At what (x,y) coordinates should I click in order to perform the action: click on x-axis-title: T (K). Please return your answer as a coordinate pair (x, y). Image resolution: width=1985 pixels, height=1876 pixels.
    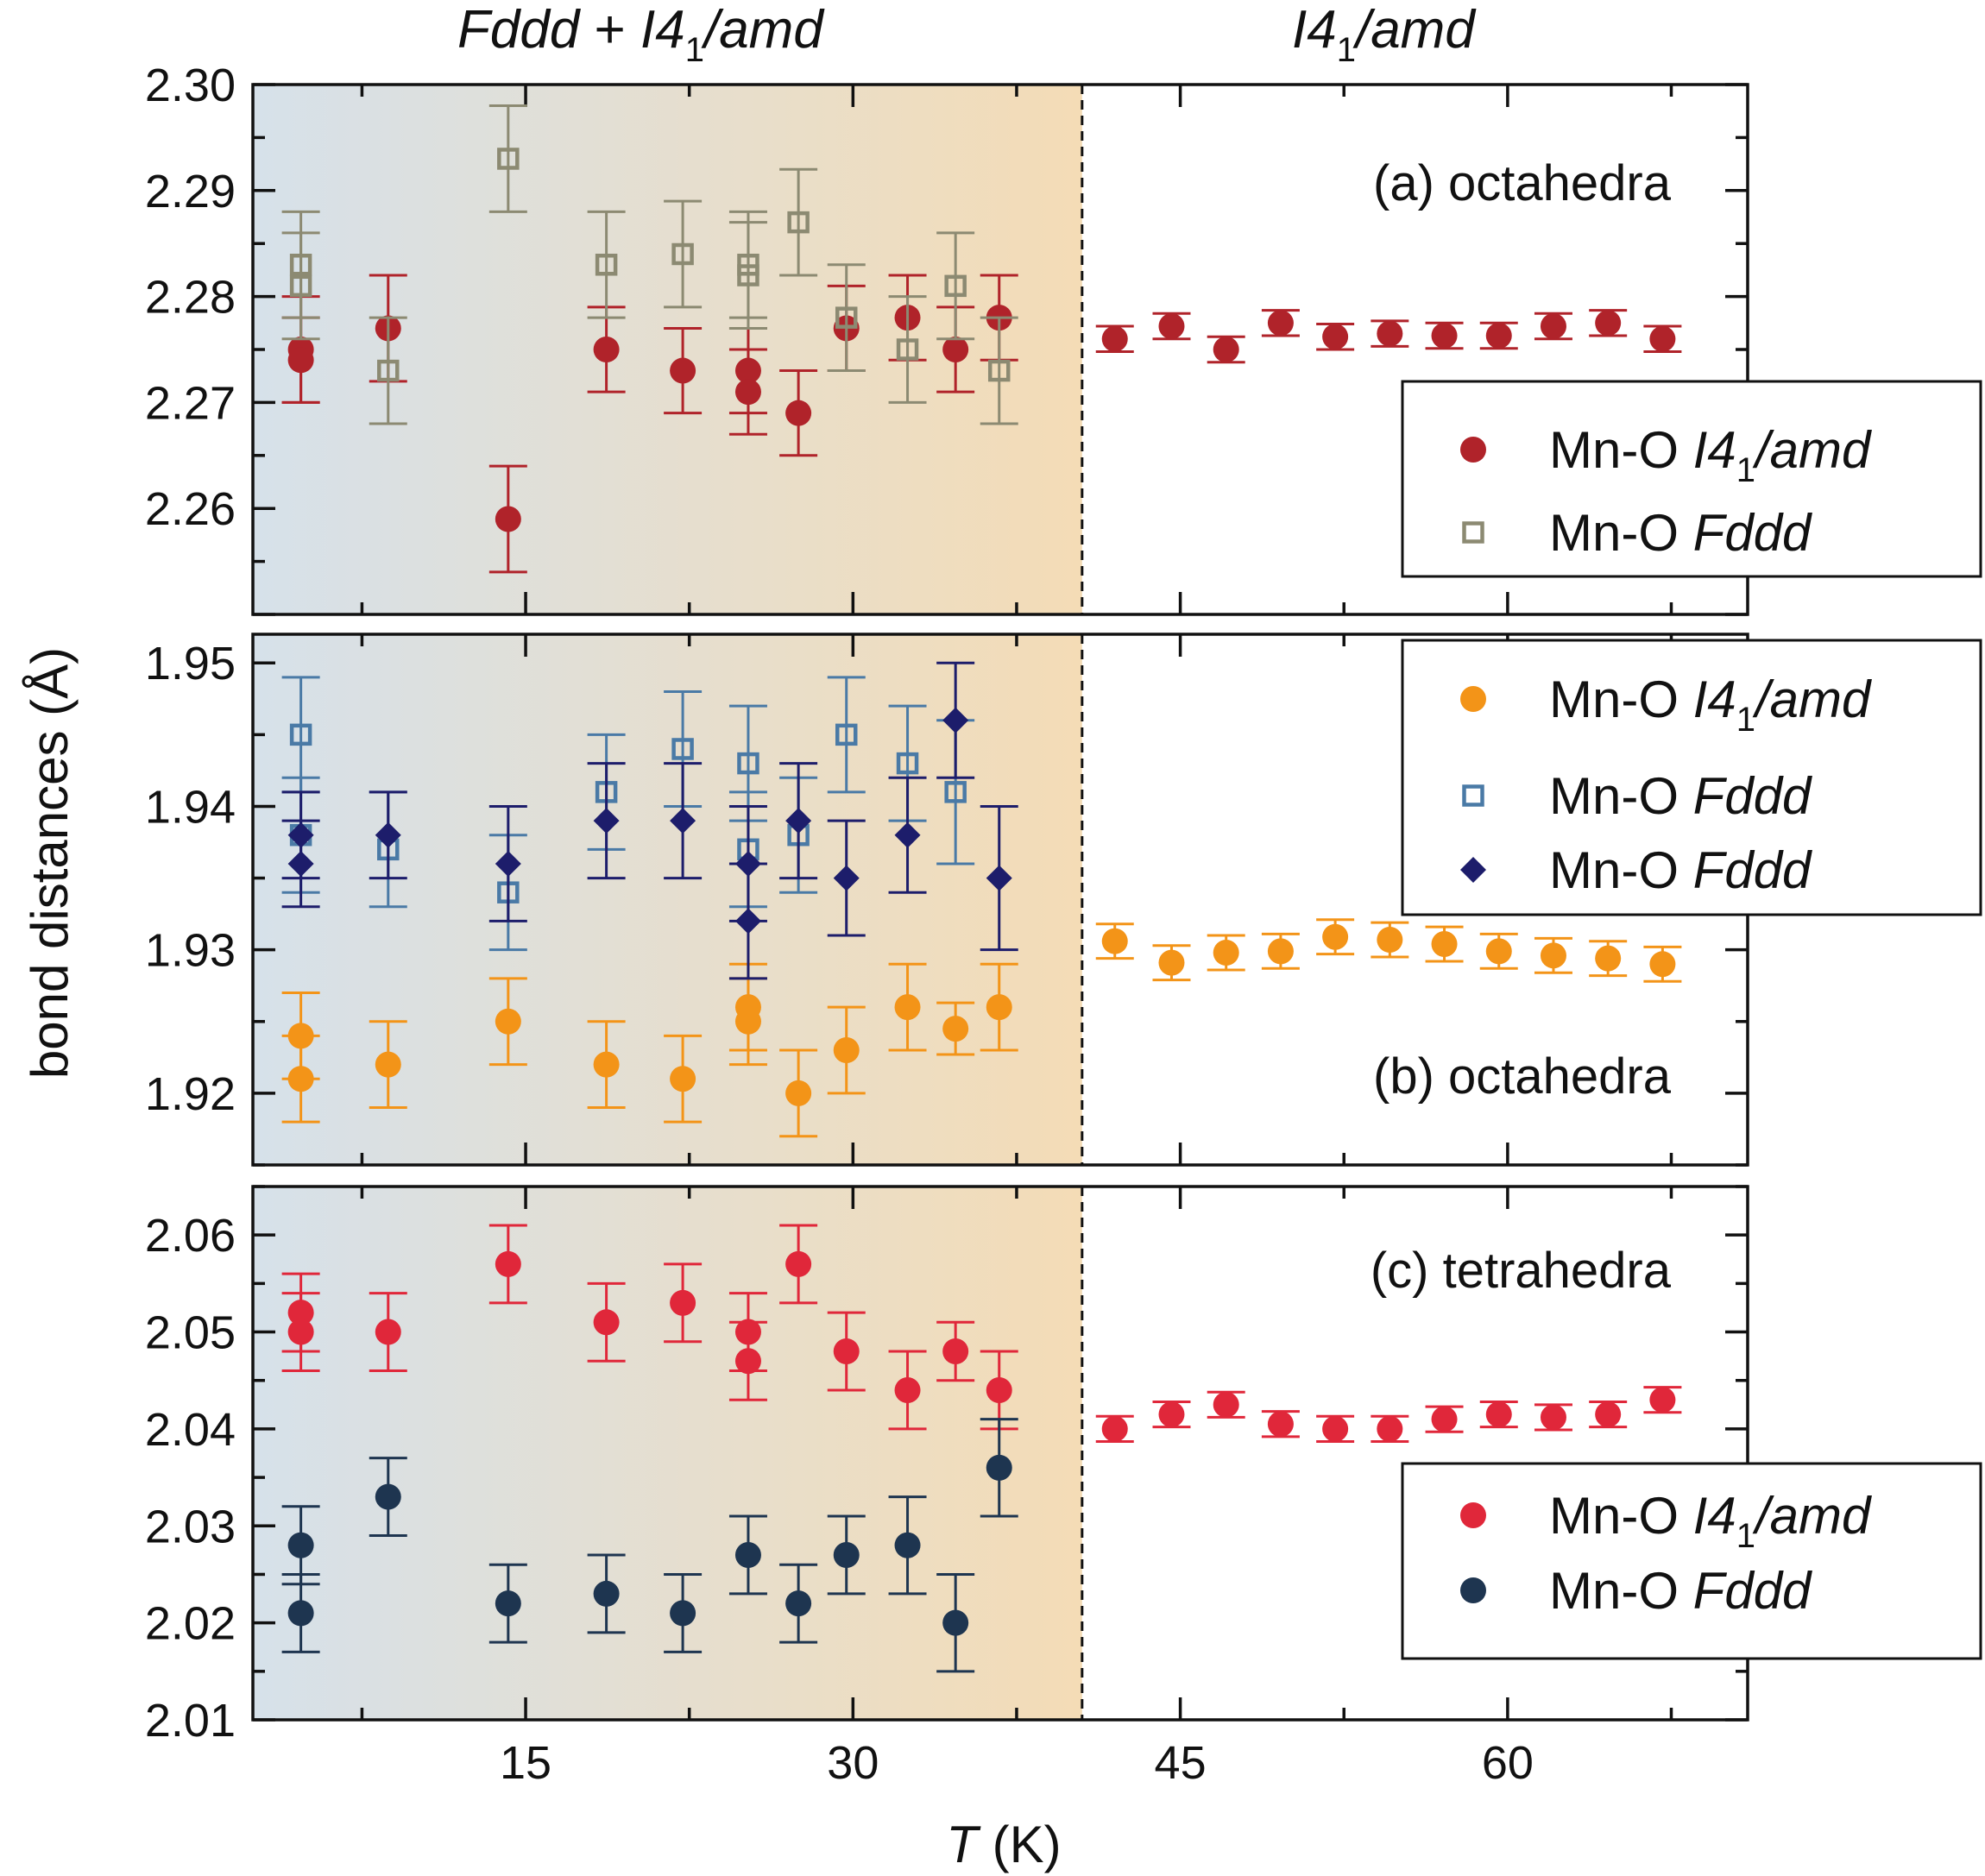
    Looking at the image, I should click on (1004, 1844).